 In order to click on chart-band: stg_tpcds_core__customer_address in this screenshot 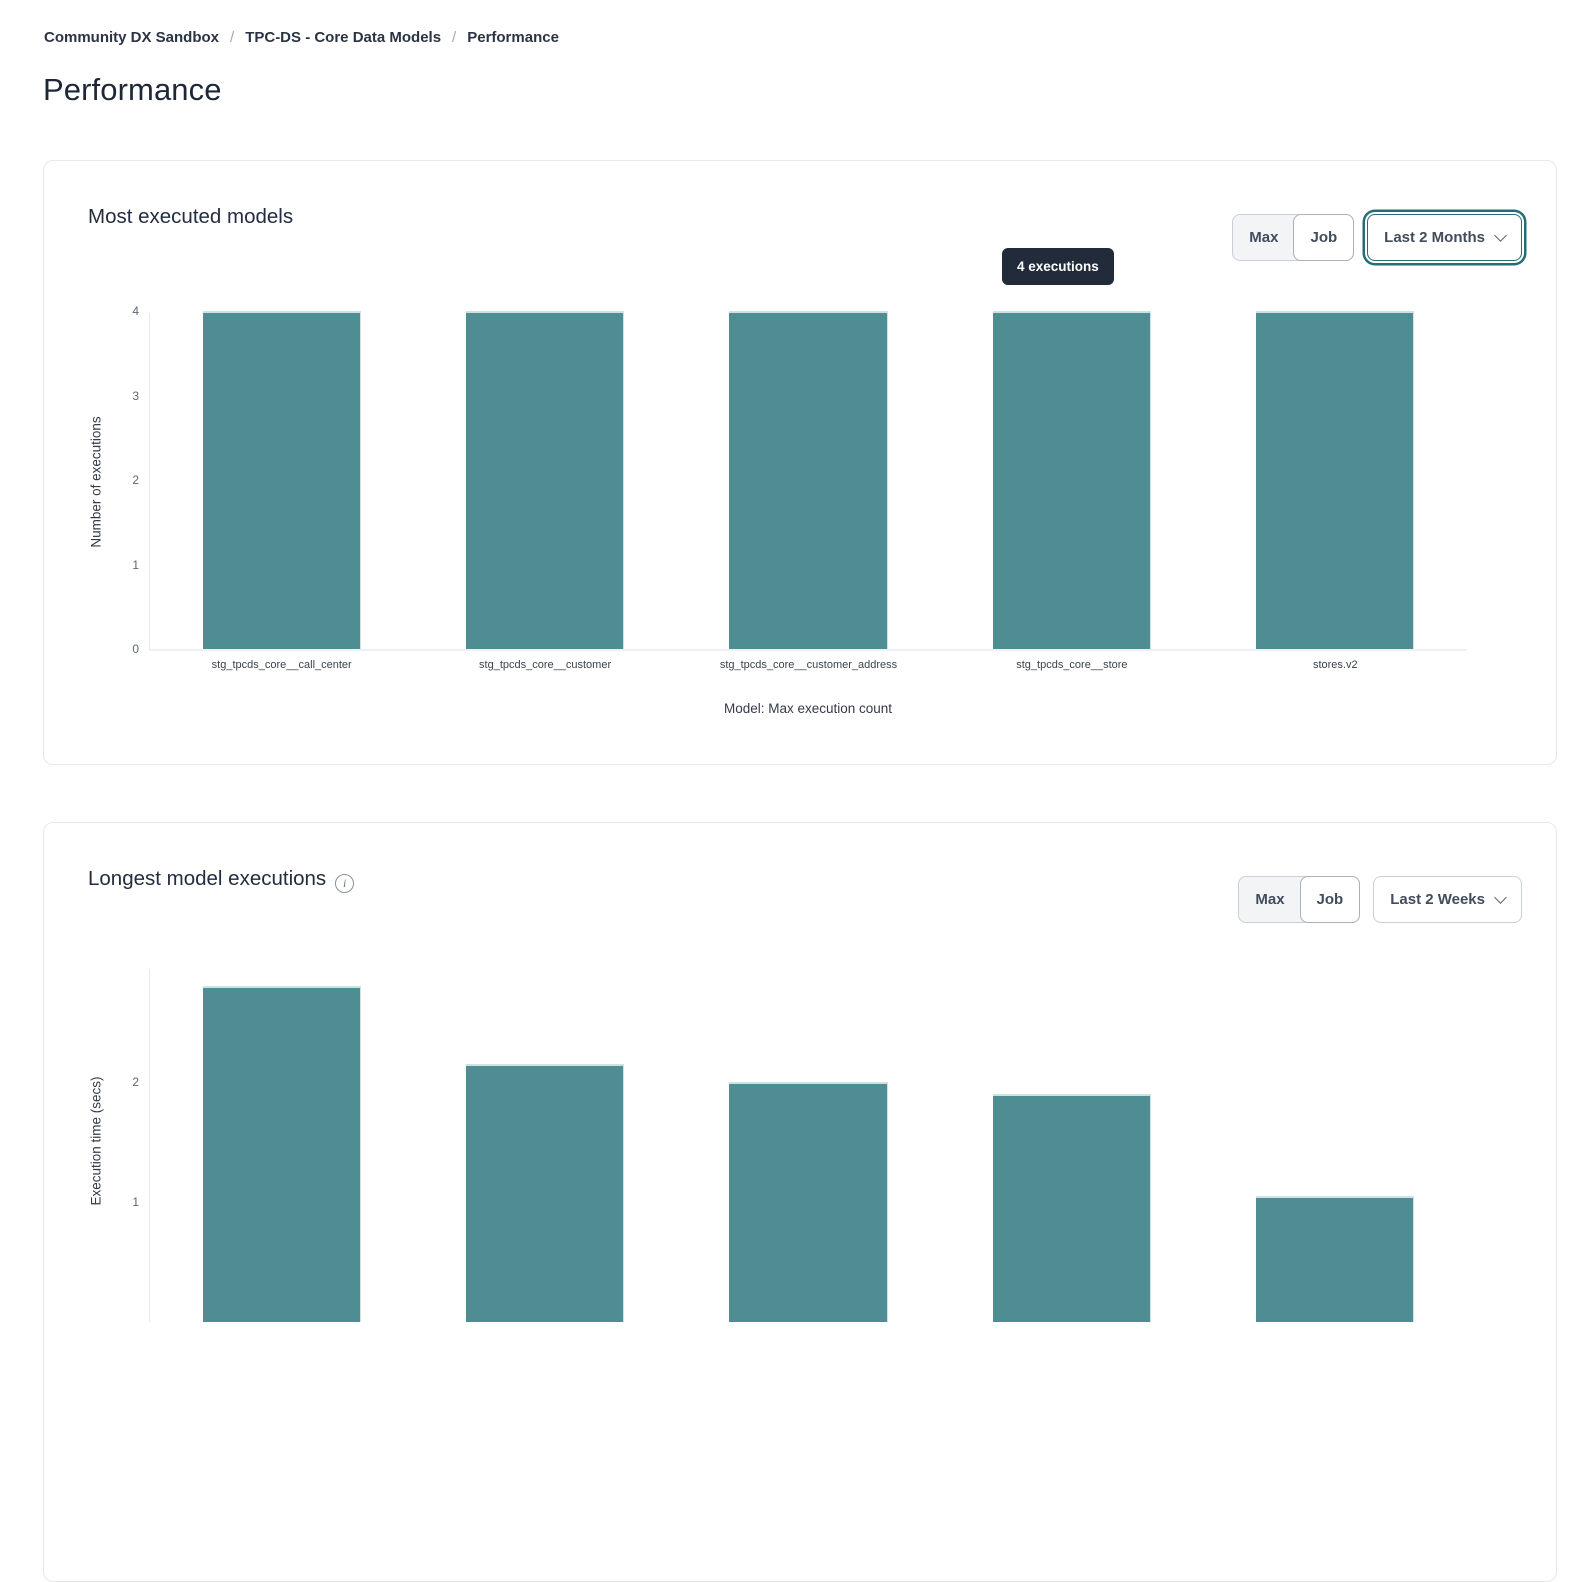, I will do `click(808, 491)`.